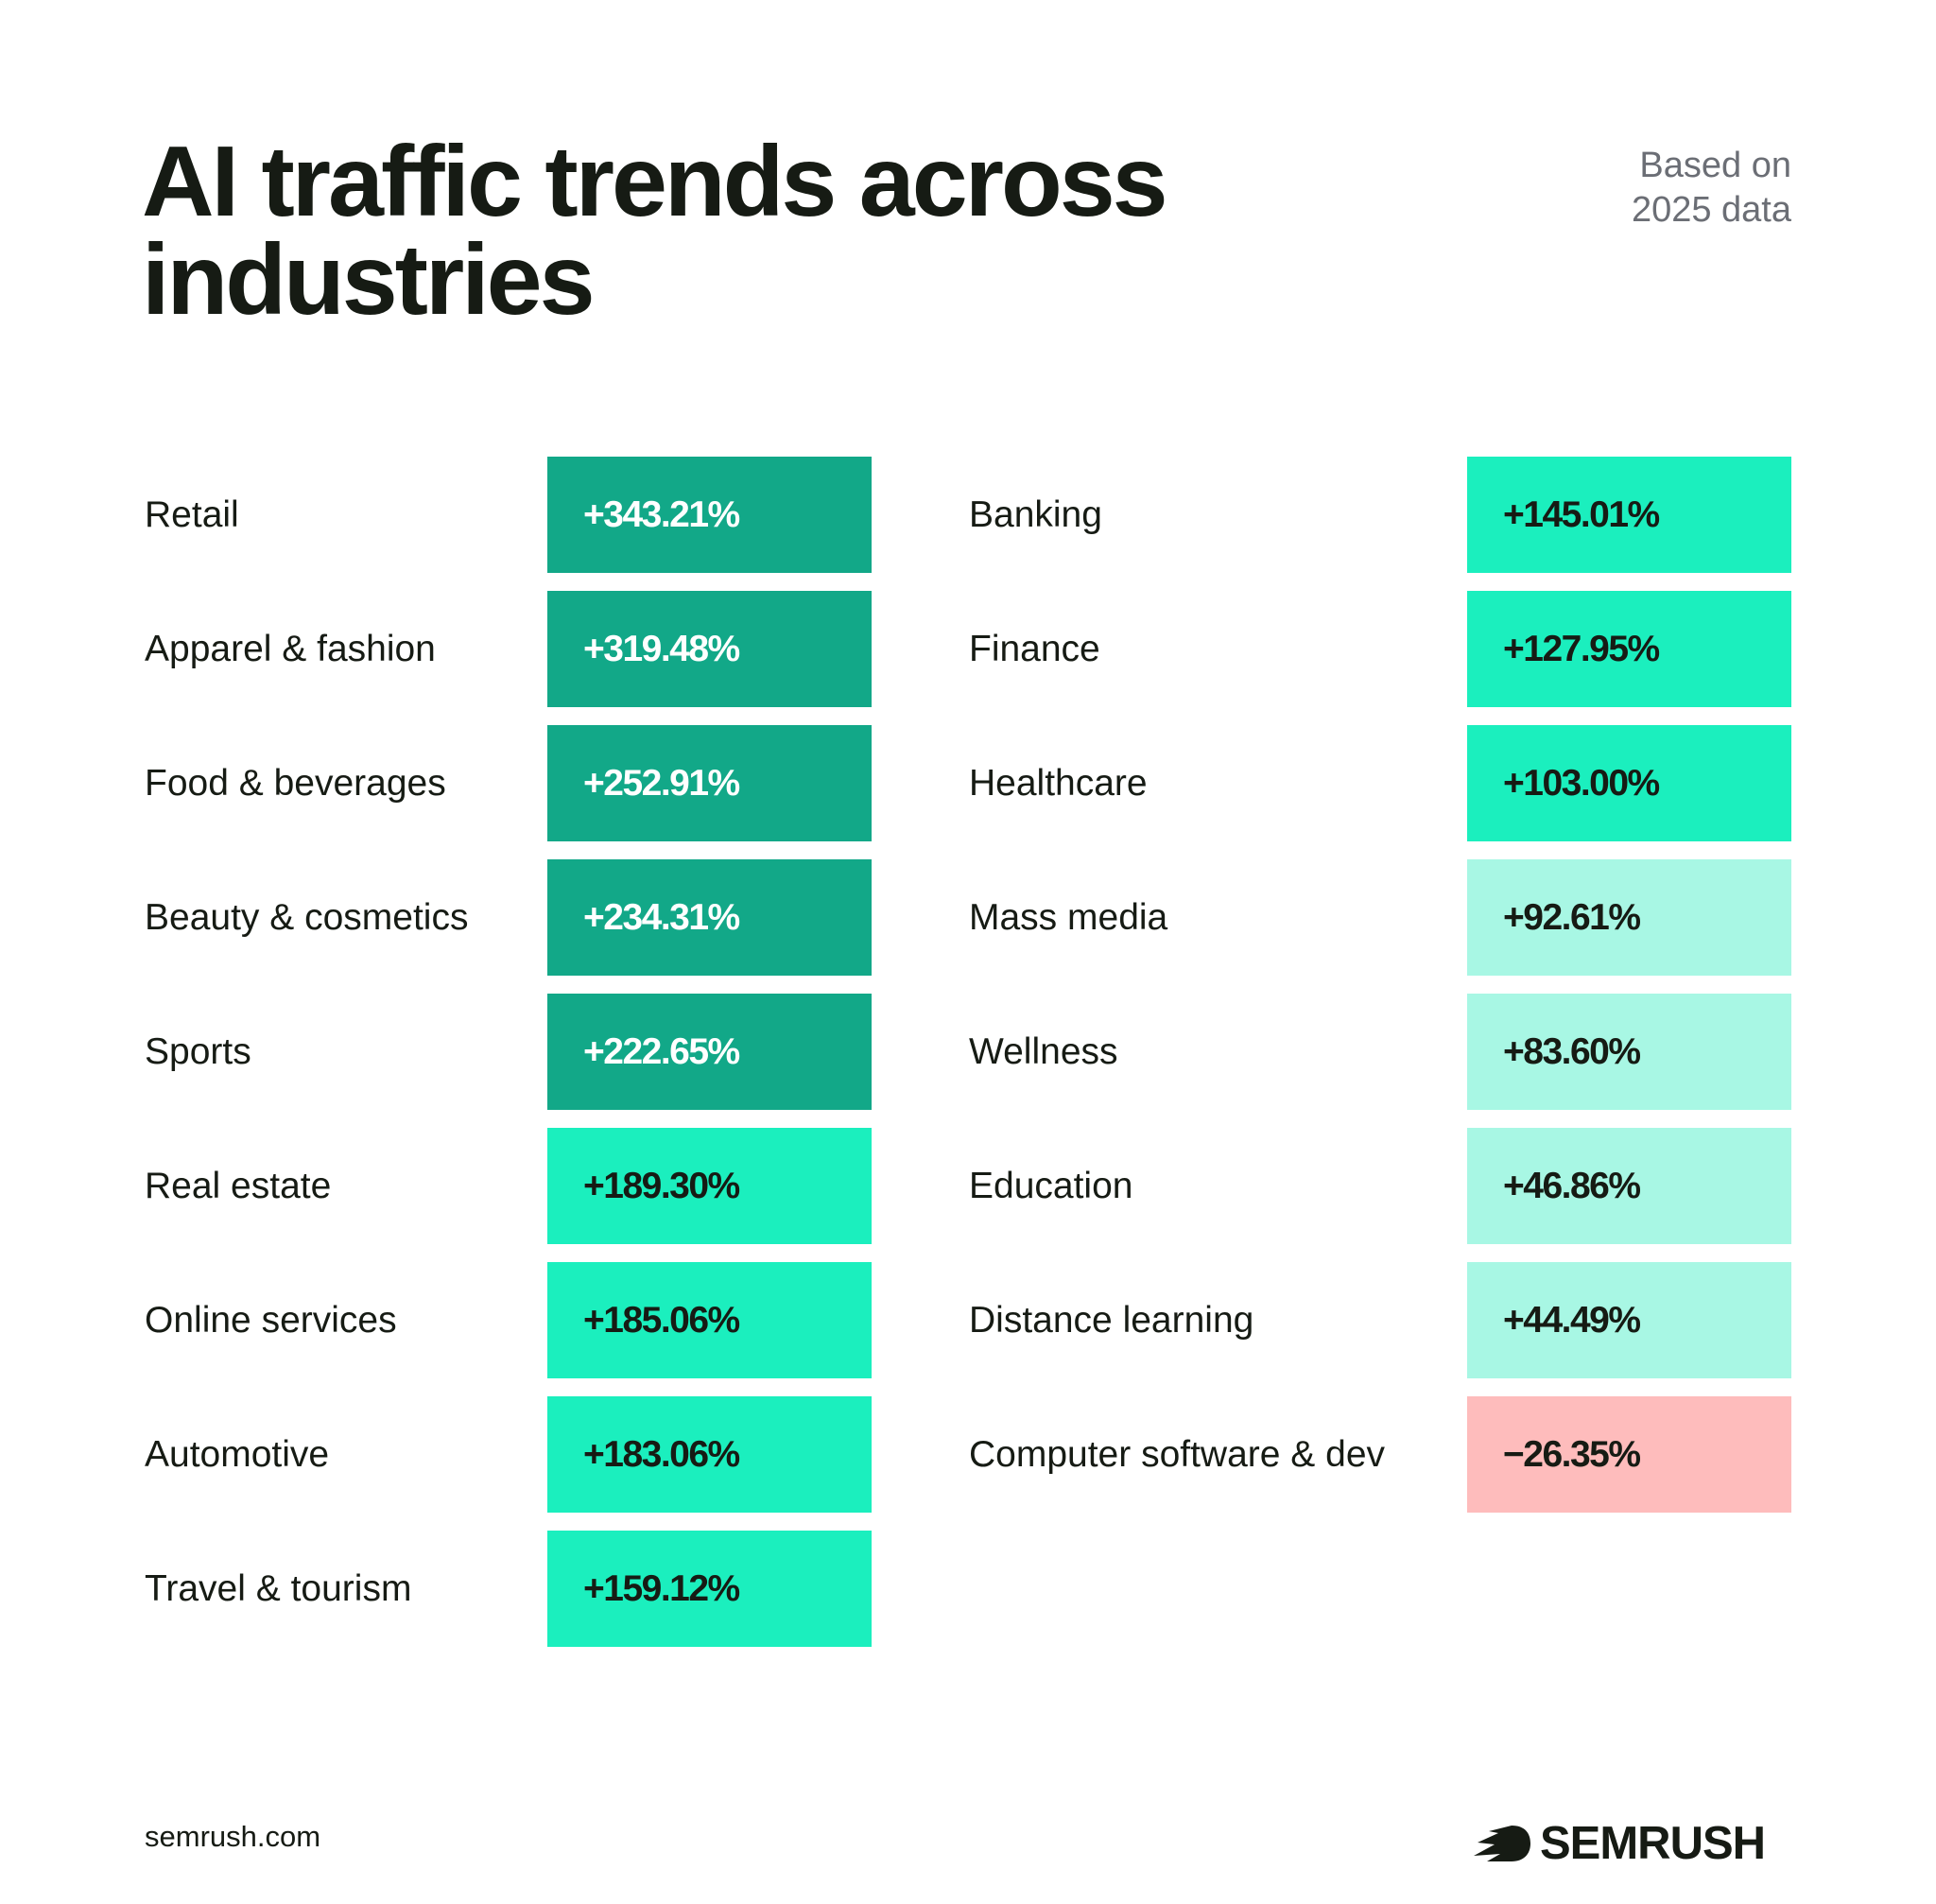 Image resolution: width=1936 pixels, height=1904 pixels. What do you see at coordinates (1441, 783) in the screenshot?
I see `table-row: Healthcare +103.00%` at bounding box center [1441, 783].